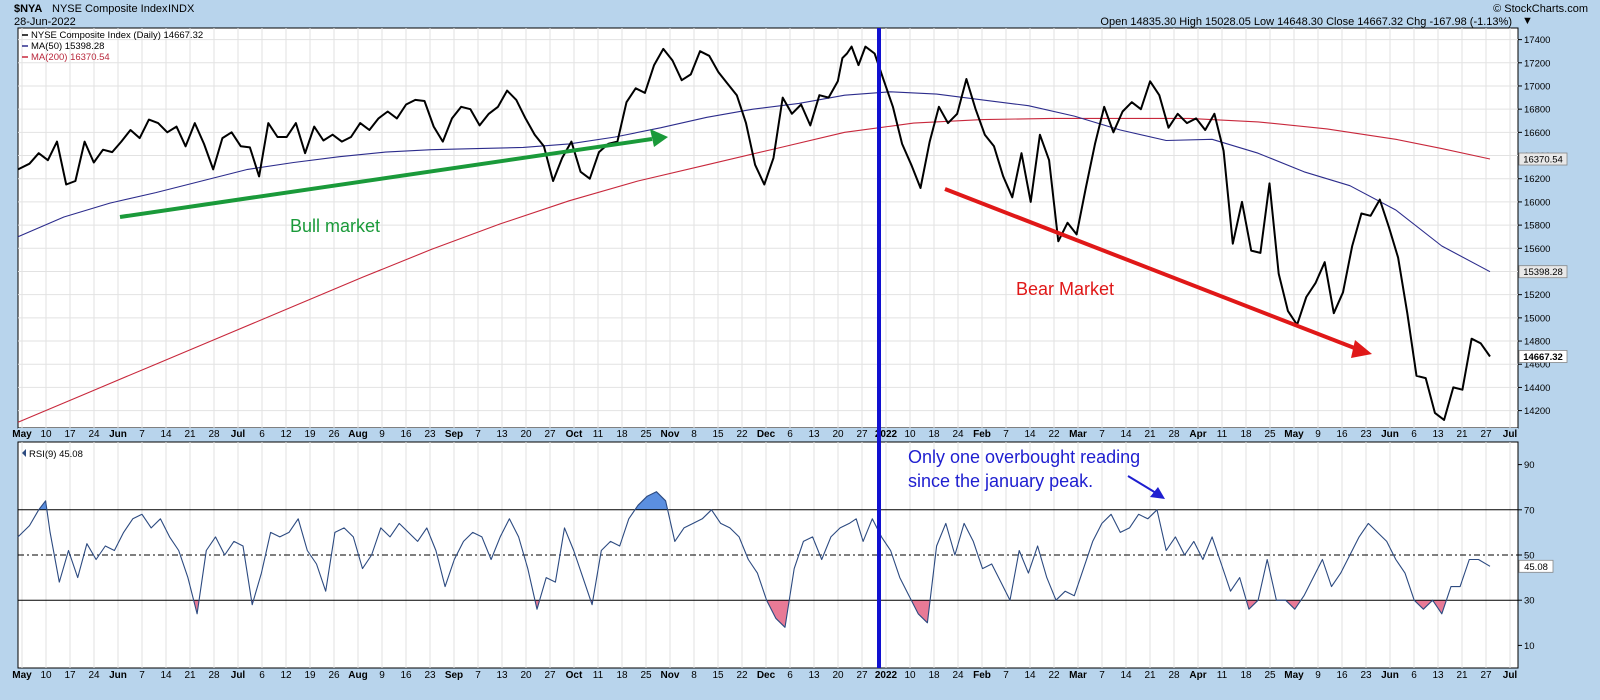 The height and width of the screenshot is (700, 1600). Describe the element at coordinates (1543, 257) in the screenshot. I see `price-last-values: 16370.54 15398.28 14667.32` at that location.